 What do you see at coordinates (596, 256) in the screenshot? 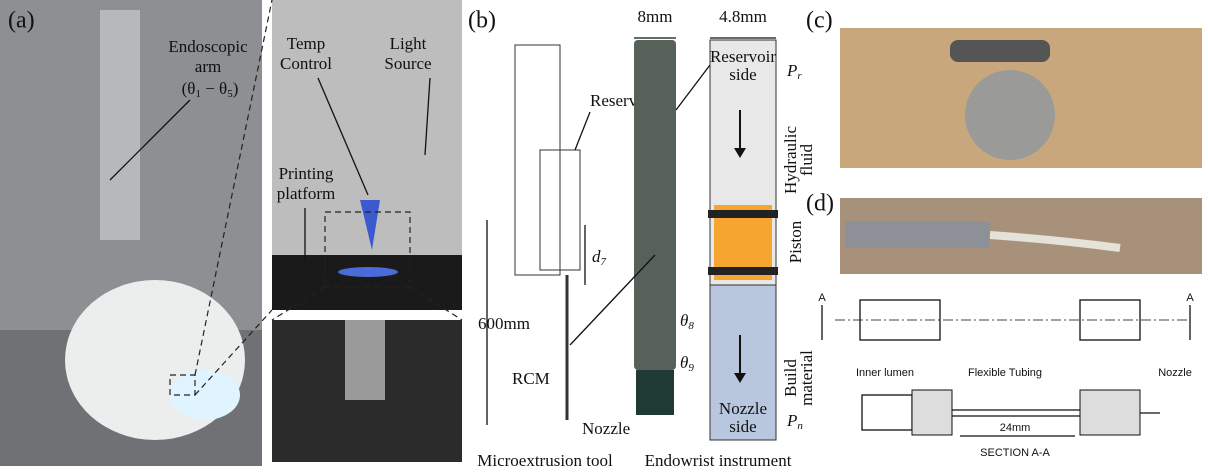
I see `text-part: d` at bounding box center [596, 256].